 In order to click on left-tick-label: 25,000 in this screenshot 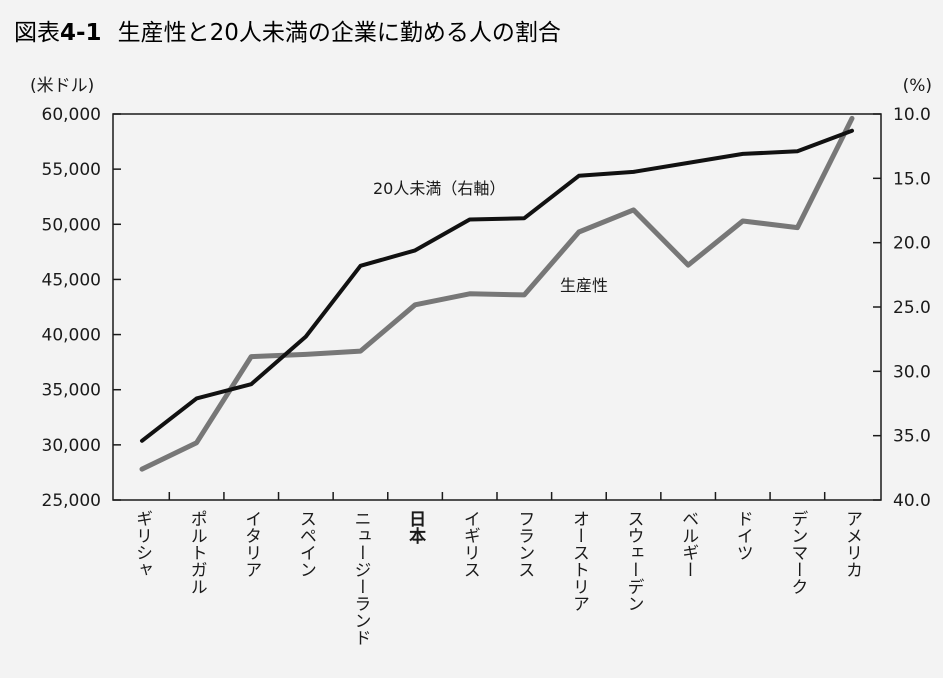, I will do `click(71, 501)`.